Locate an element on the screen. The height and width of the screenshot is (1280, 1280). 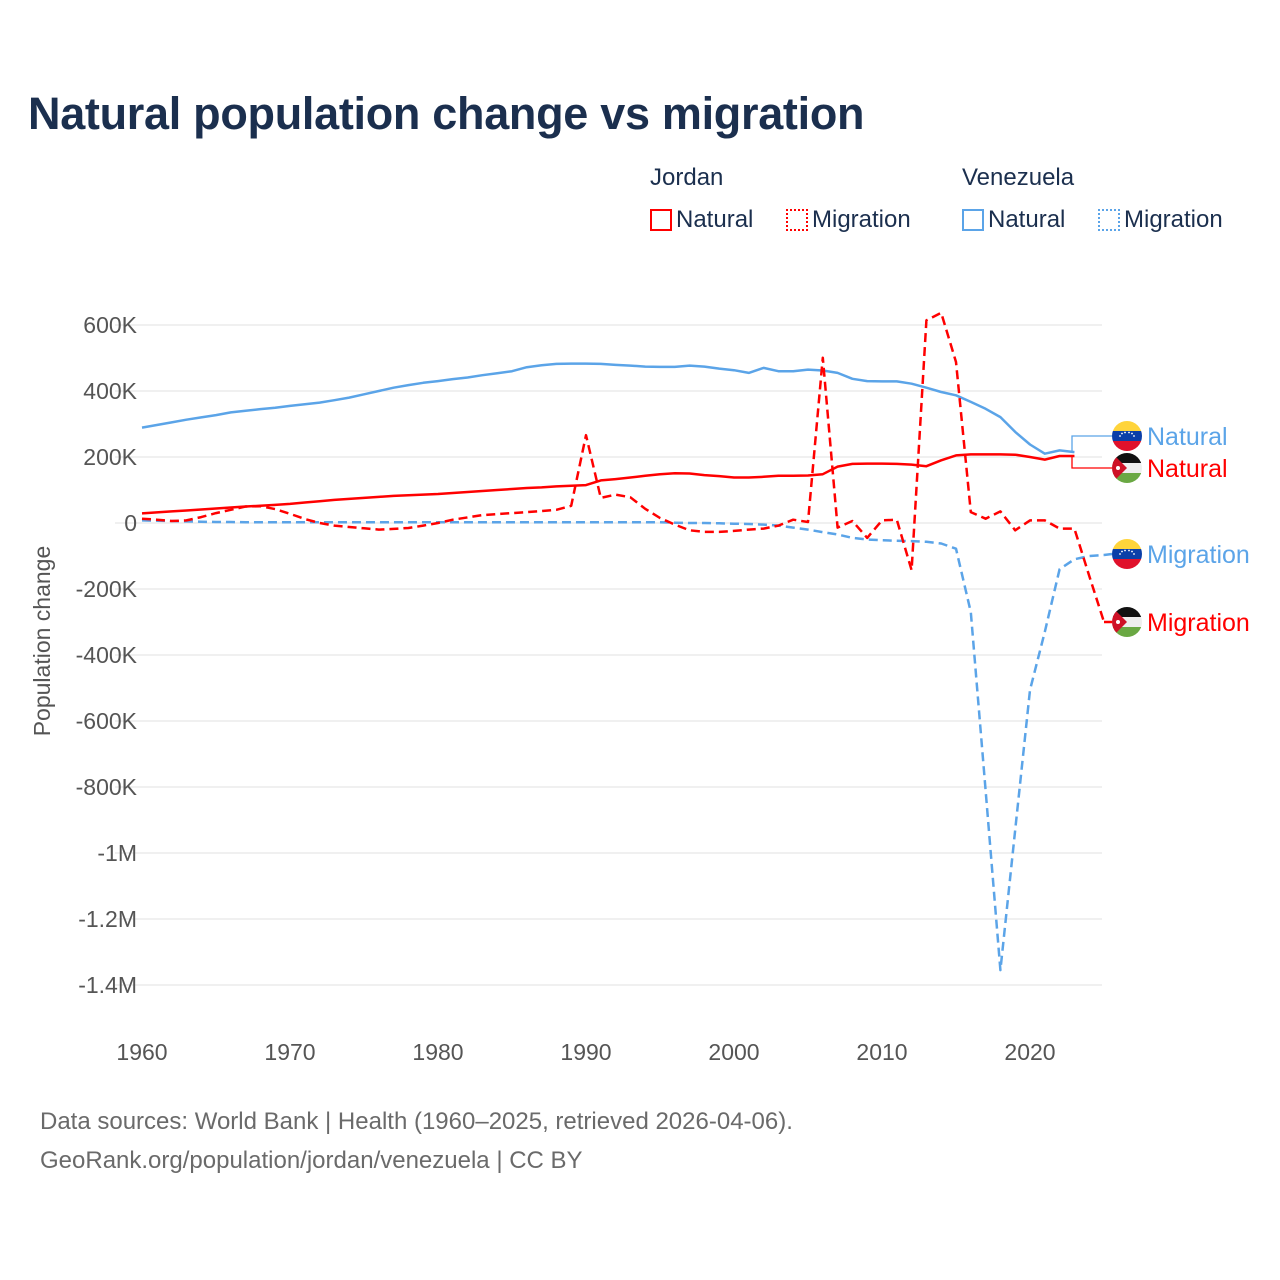
chart-title: Natural population change vs migration is located at coordinates (446, 113).